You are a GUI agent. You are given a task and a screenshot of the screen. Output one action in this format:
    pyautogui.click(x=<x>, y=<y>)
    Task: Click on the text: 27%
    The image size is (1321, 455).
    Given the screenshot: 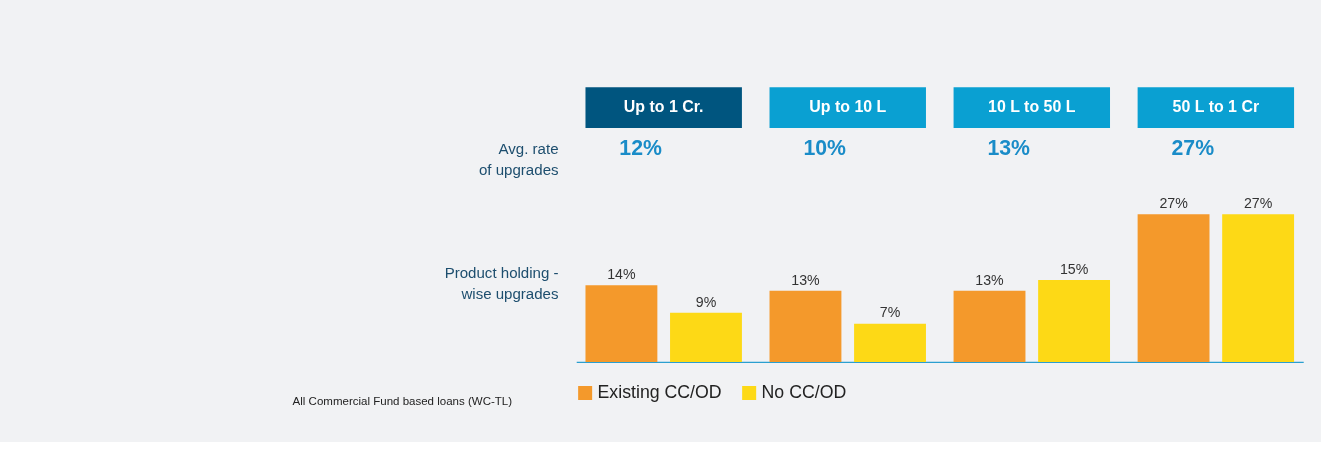 What is the action you would take?
    pyautogui.click(x=1193, y=148)
    